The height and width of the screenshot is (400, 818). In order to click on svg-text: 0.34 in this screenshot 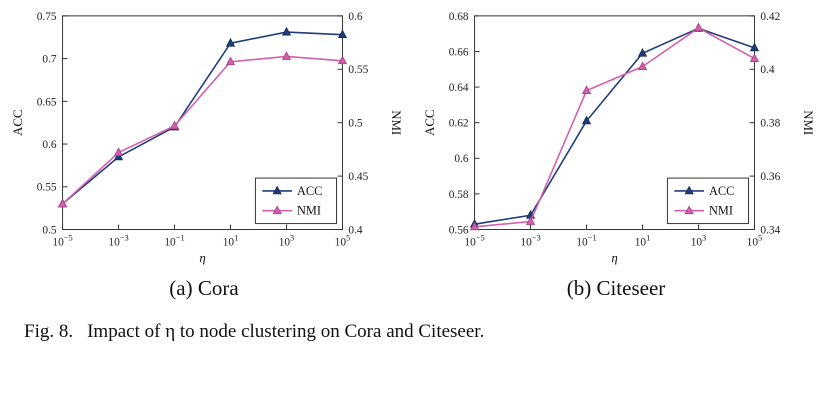, I will do `click(770, 230)`.